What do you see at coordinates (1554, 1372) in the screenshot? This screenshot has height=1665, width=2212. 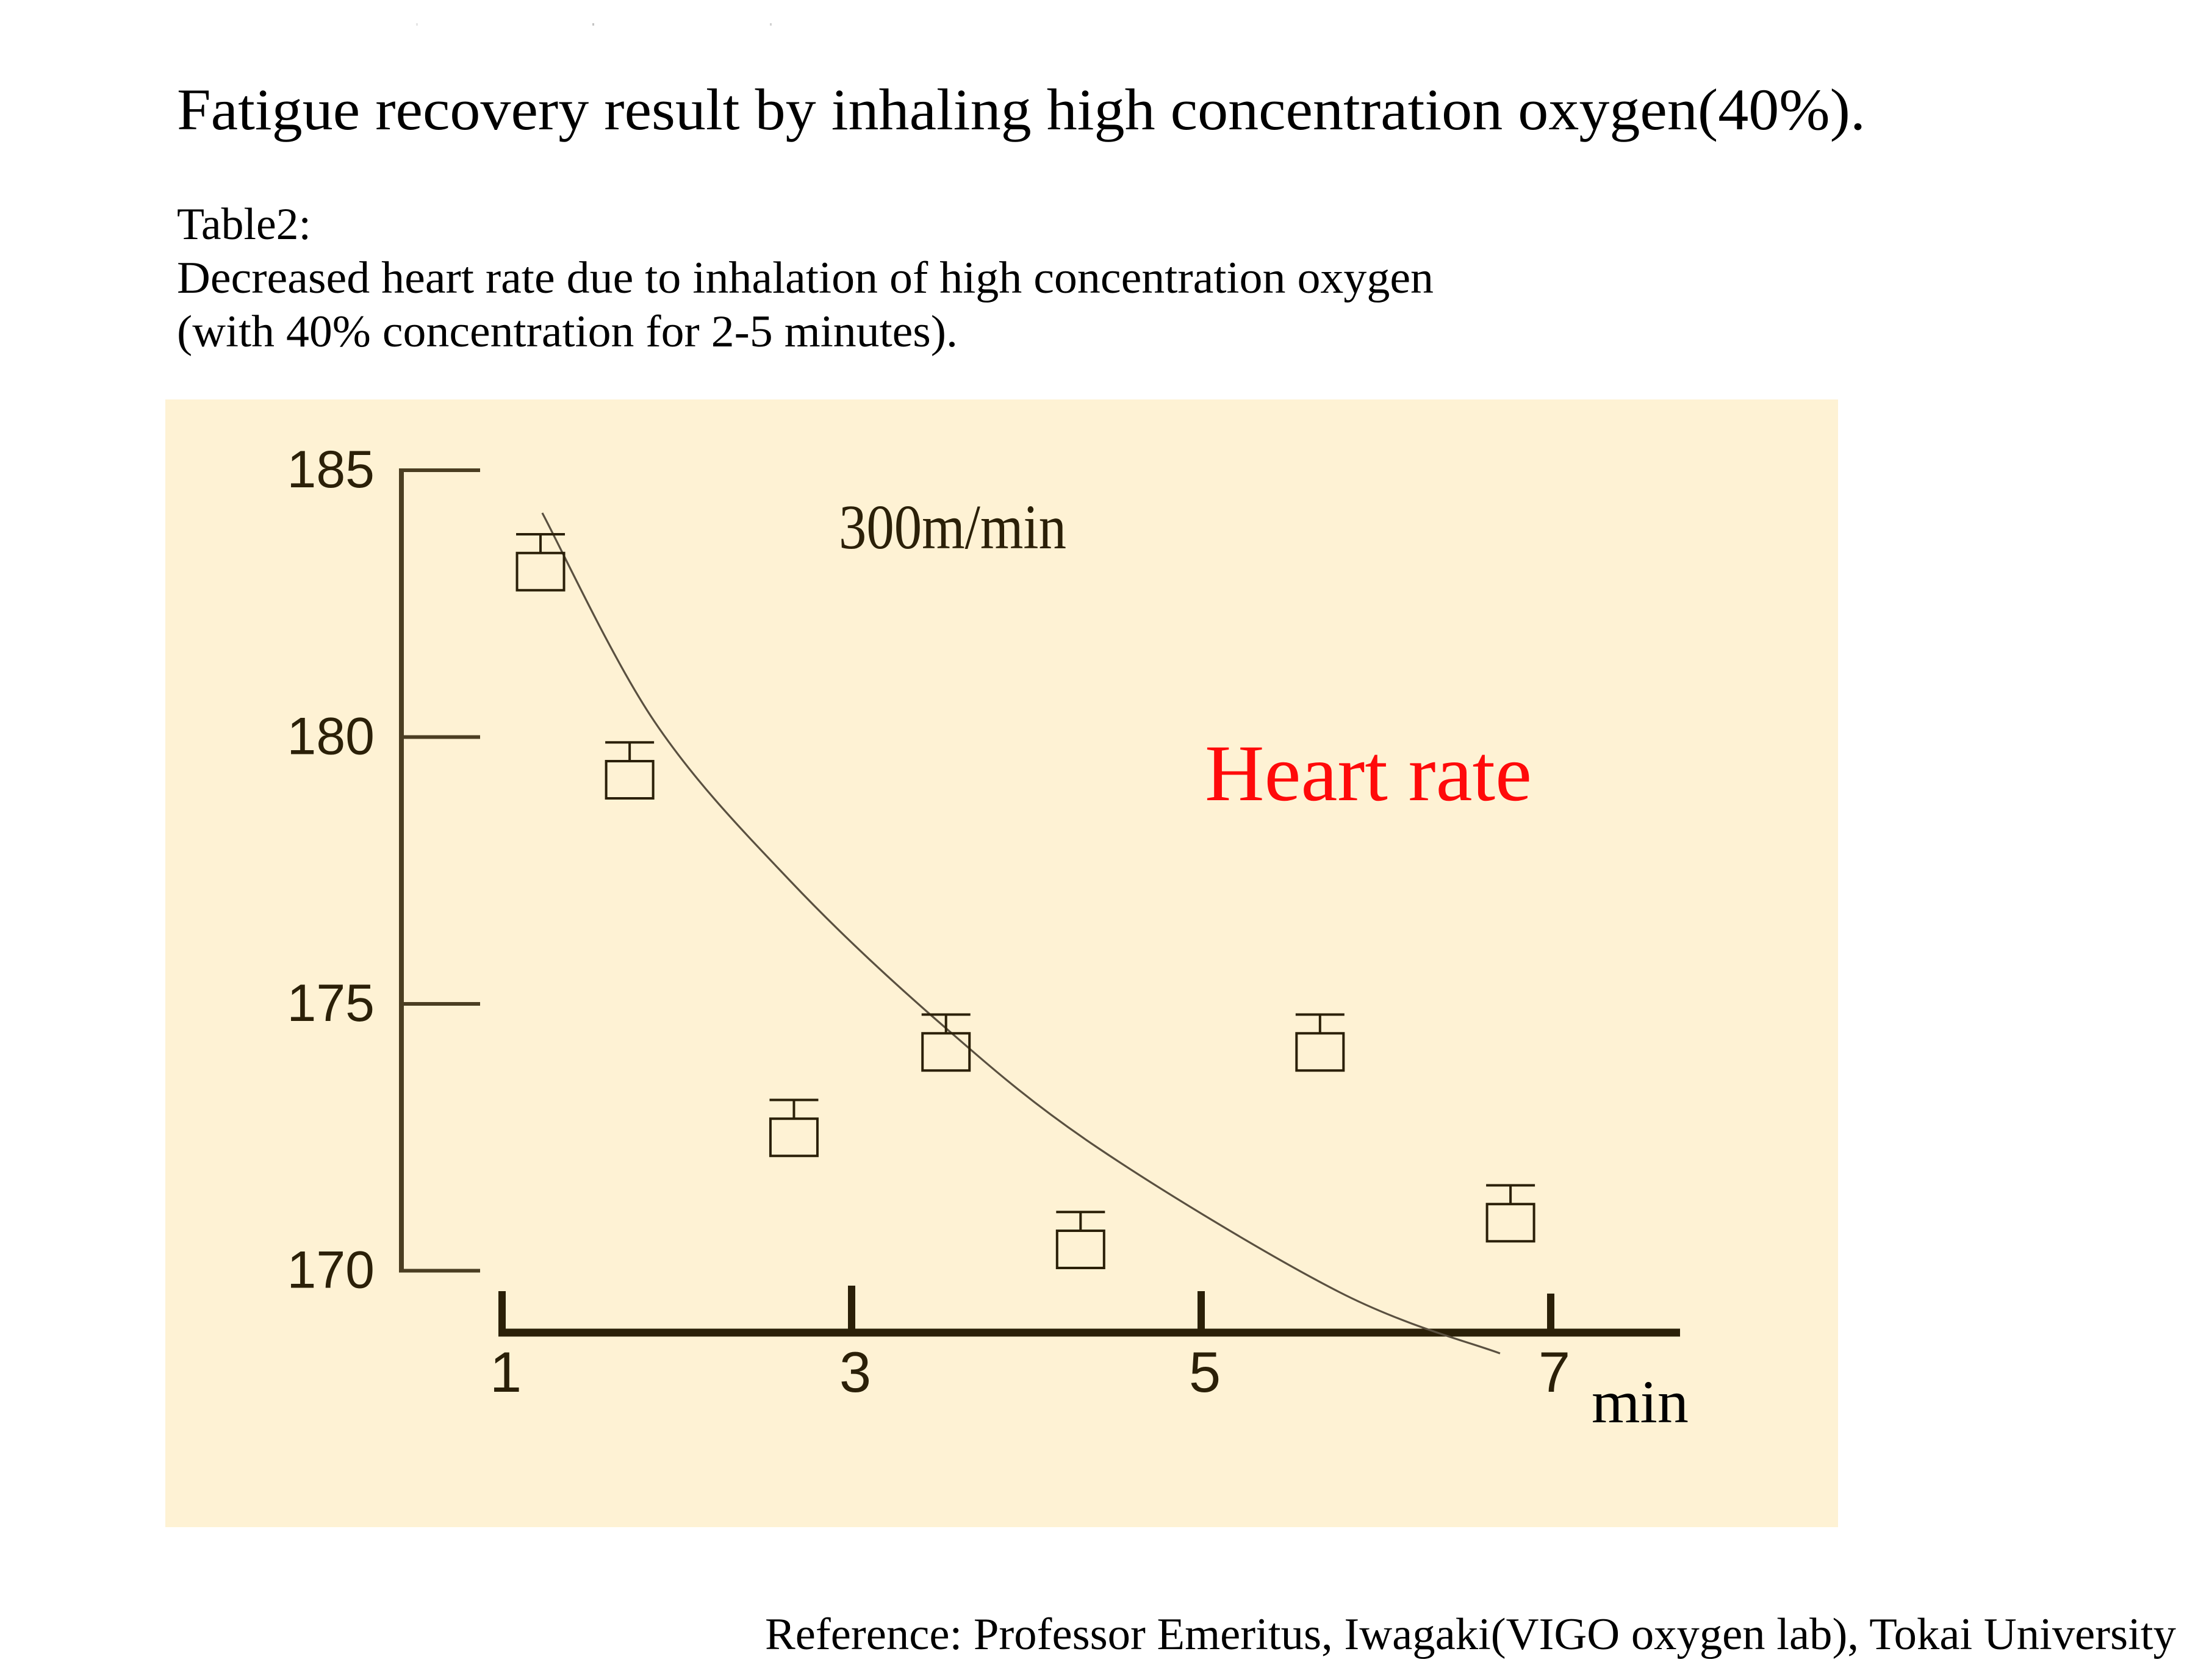 I see `x-tick-label: 7` at bounding box center [1554, 1372].